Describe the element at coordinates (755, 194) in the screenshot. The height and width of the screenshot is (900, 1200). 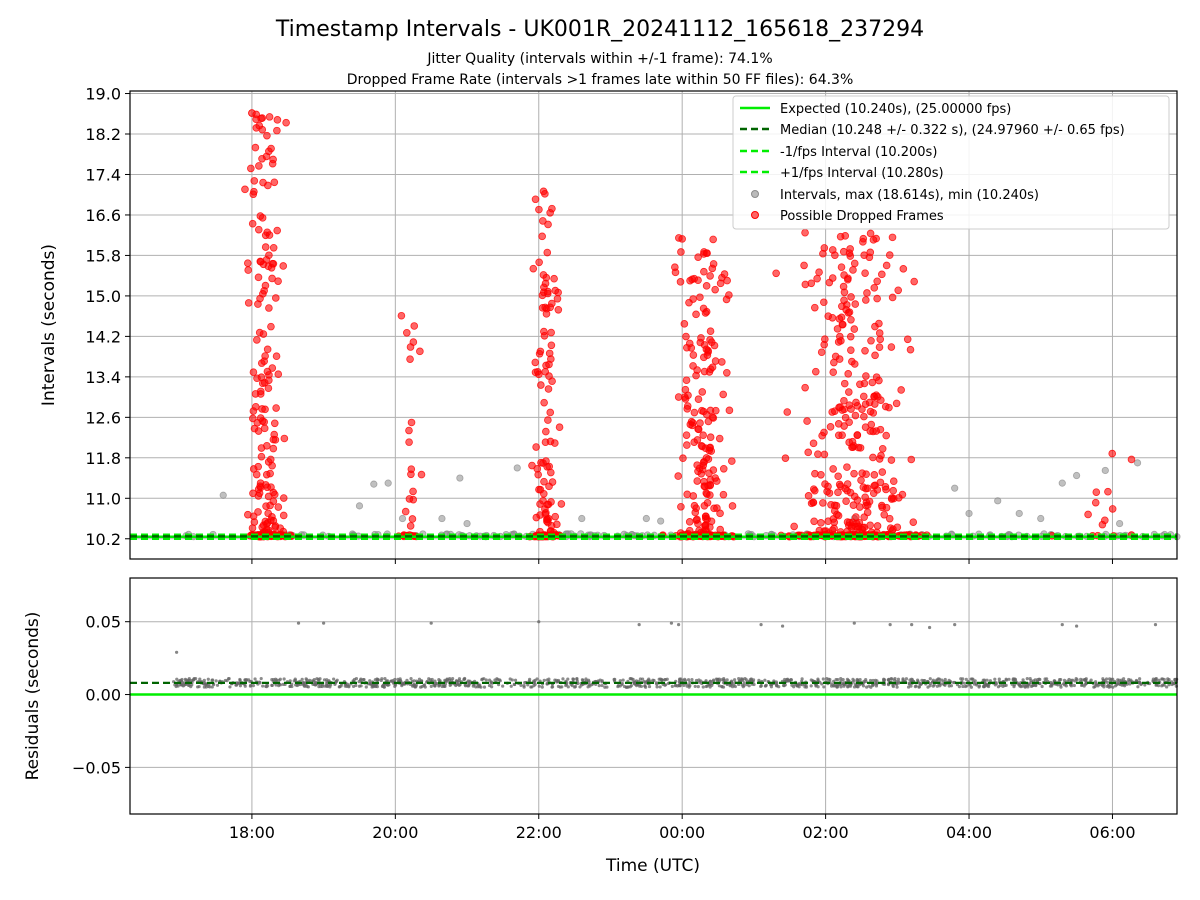
I see `legend-intervals-swatch` at that location.